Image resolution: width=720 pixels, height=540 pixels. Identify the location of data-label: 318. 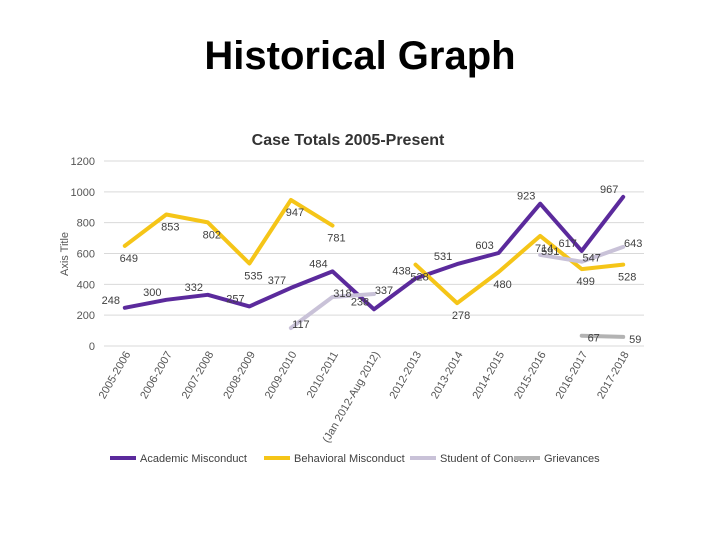
(342, 294).